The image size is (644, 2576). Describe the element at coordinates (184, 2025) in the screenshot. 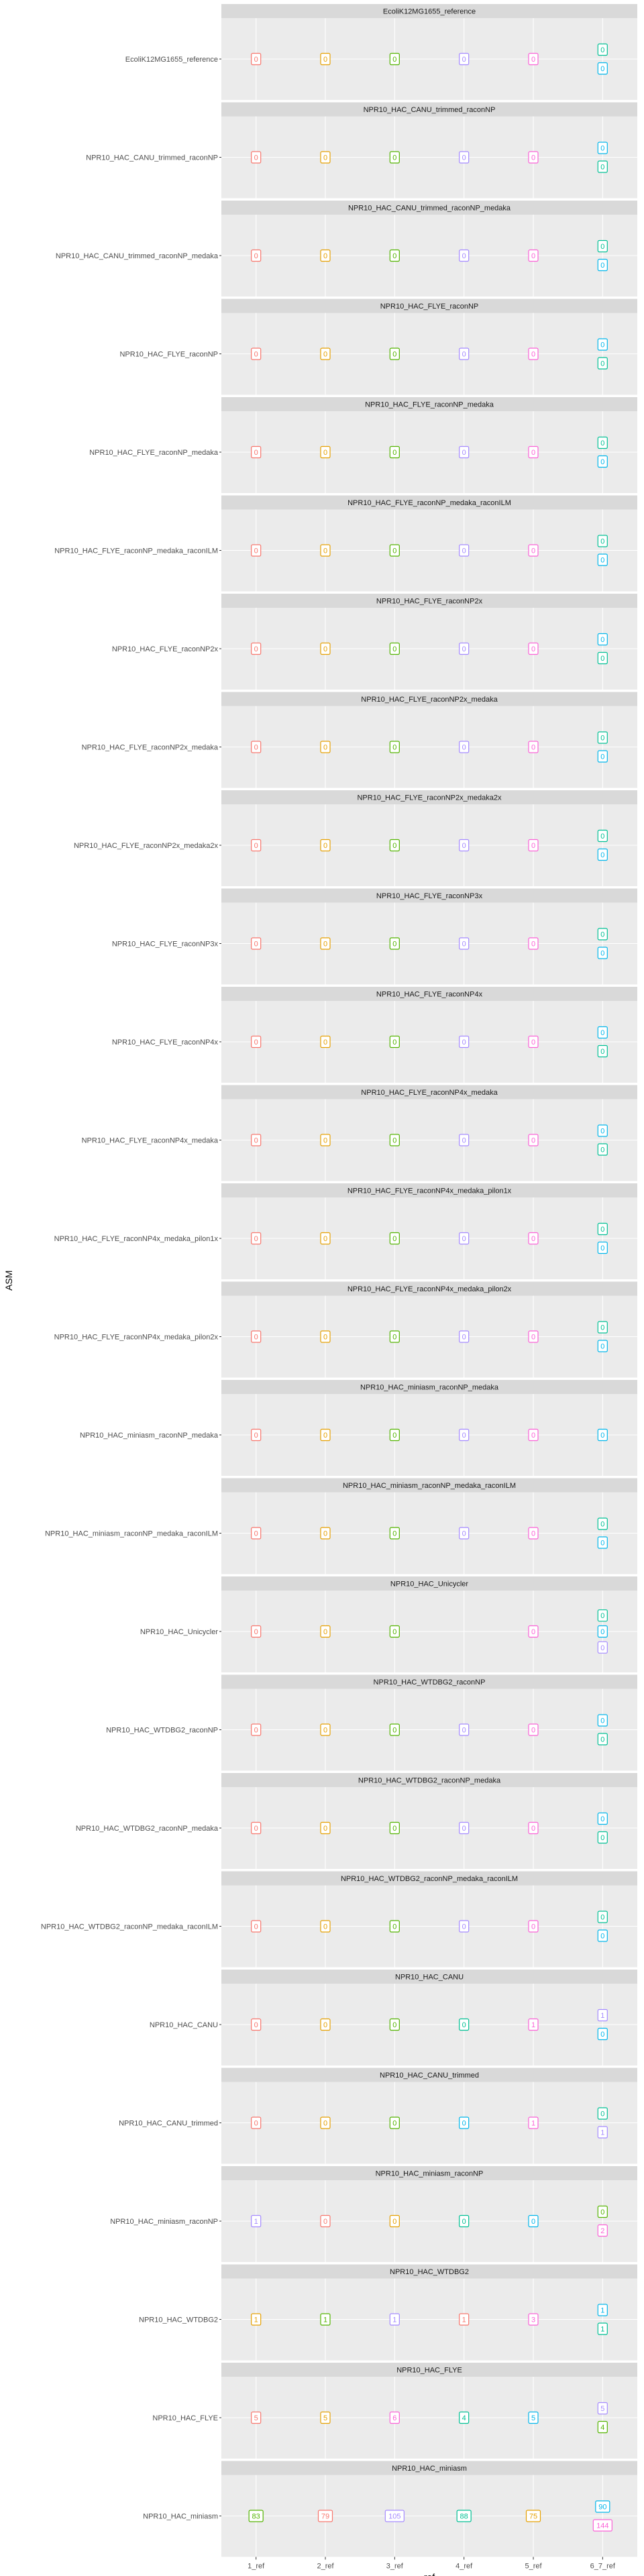

I see `y-tick-label: NPR10_HAC_CANU` at that location.